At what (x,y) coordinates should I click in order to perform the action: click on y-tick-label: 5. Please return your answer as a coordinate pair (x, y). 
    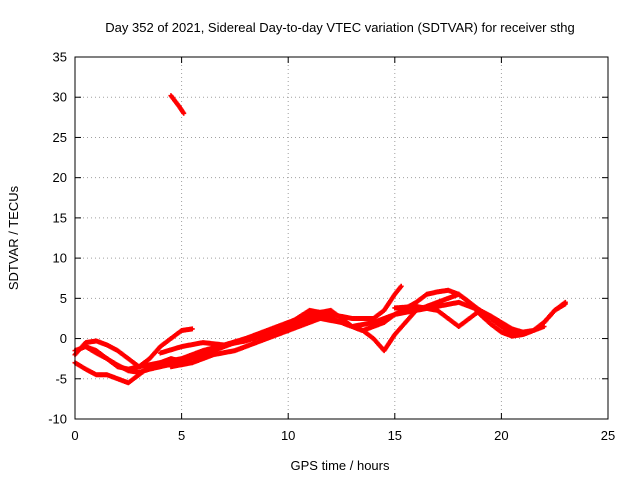
    Looking at the image, I should click on (63, 298).